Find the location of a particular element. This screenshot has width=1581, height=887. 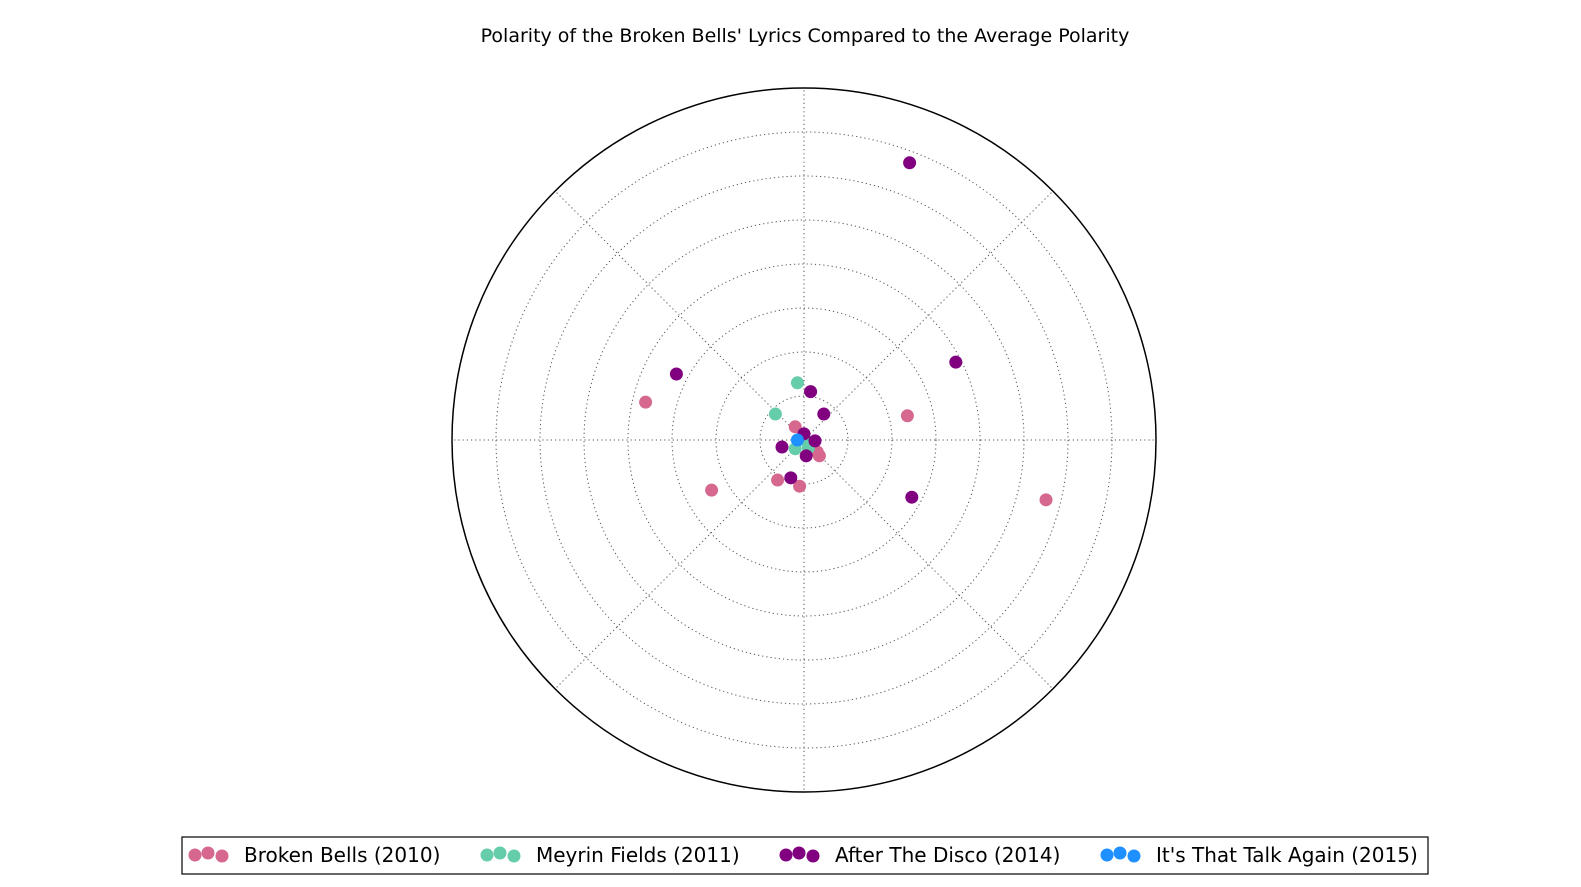

legend-entry: It's That Talk Again (2015) is located at coordinates (1259, 855).